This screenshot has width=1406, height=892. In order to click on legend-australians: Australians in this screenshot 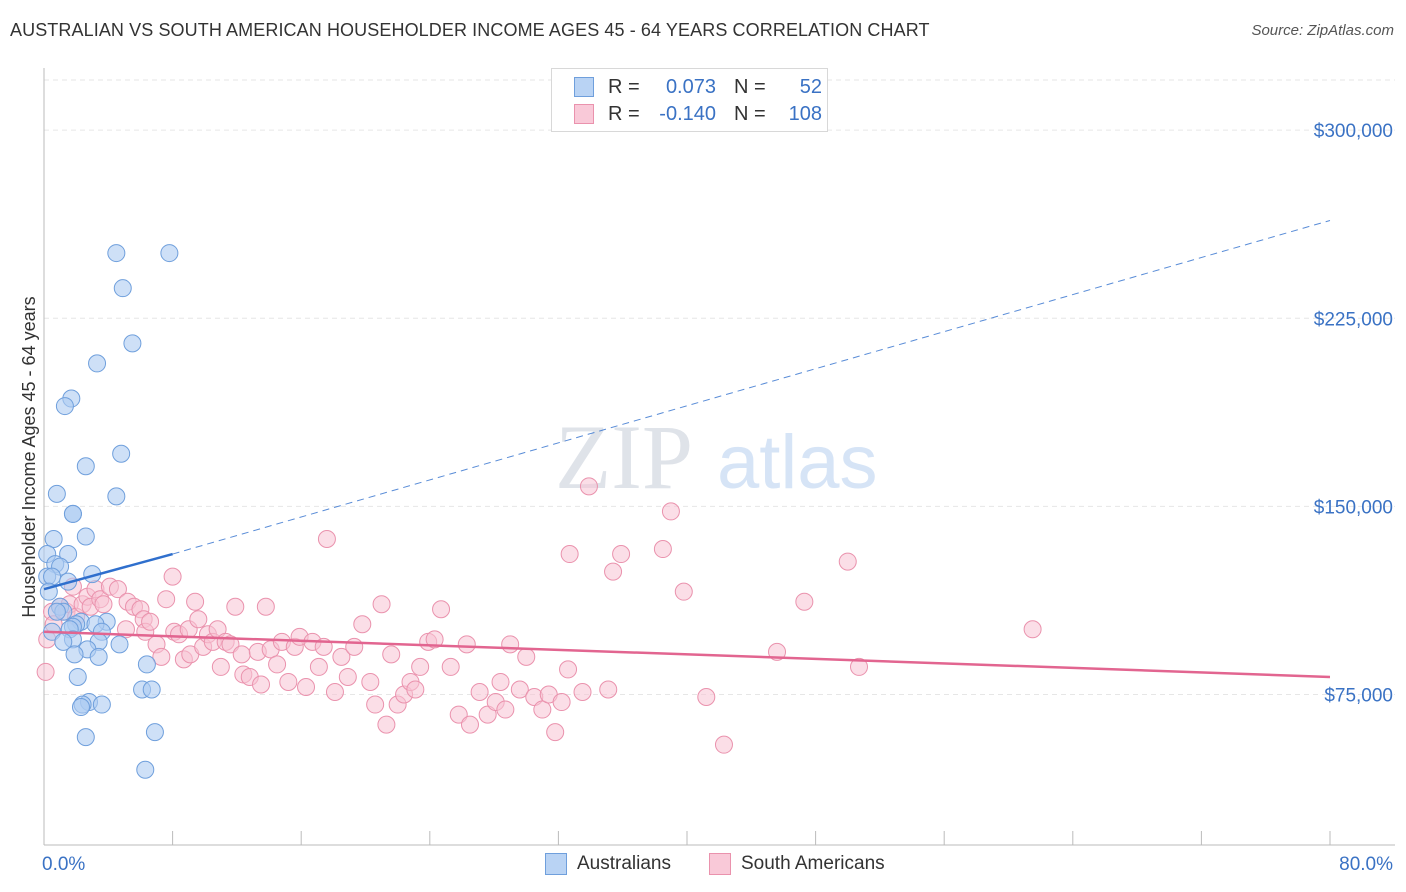, I will do `click(608, 864)`.